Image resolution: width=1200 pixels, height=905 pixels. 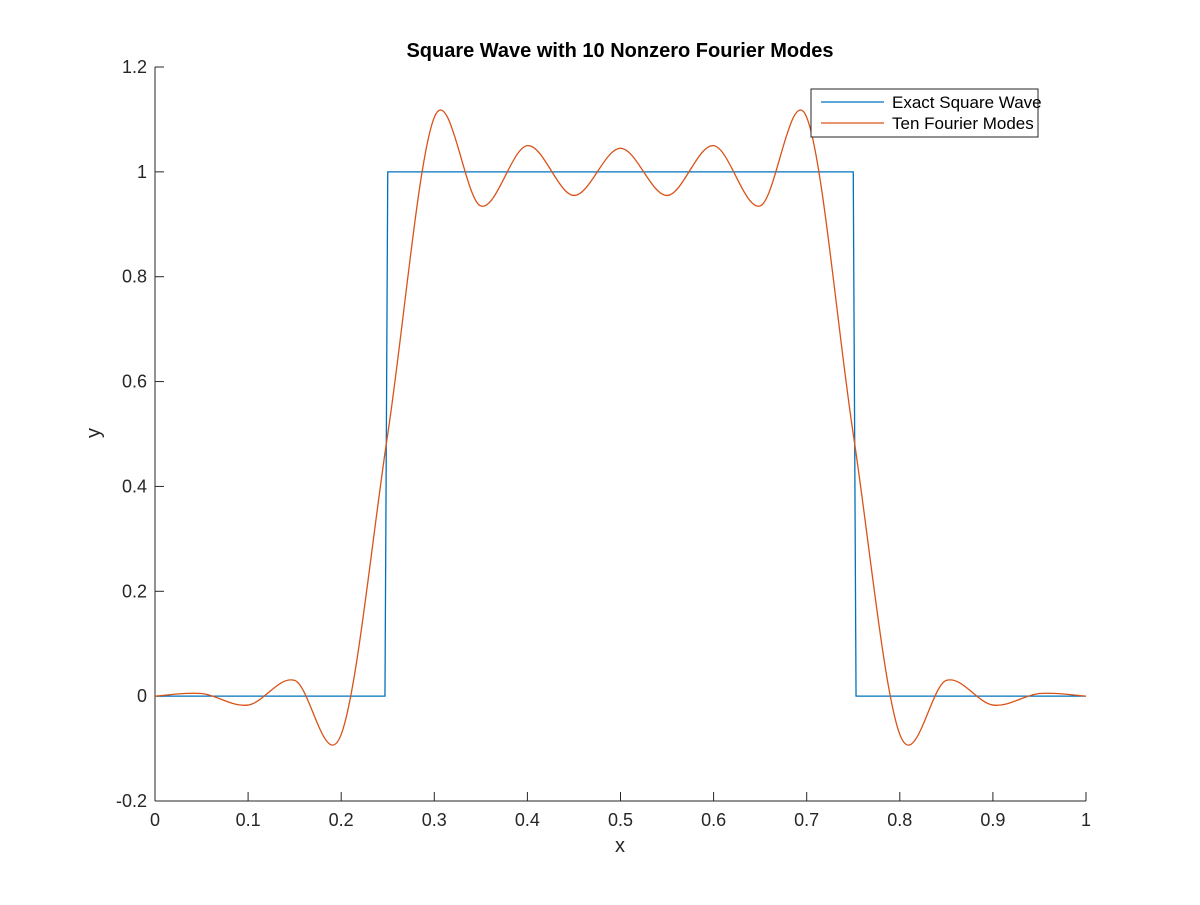 What do you see at coordinates (134, 382) in the screenshot?
I see `y-tick-label: 0.6` at bounding box center [134, 382].